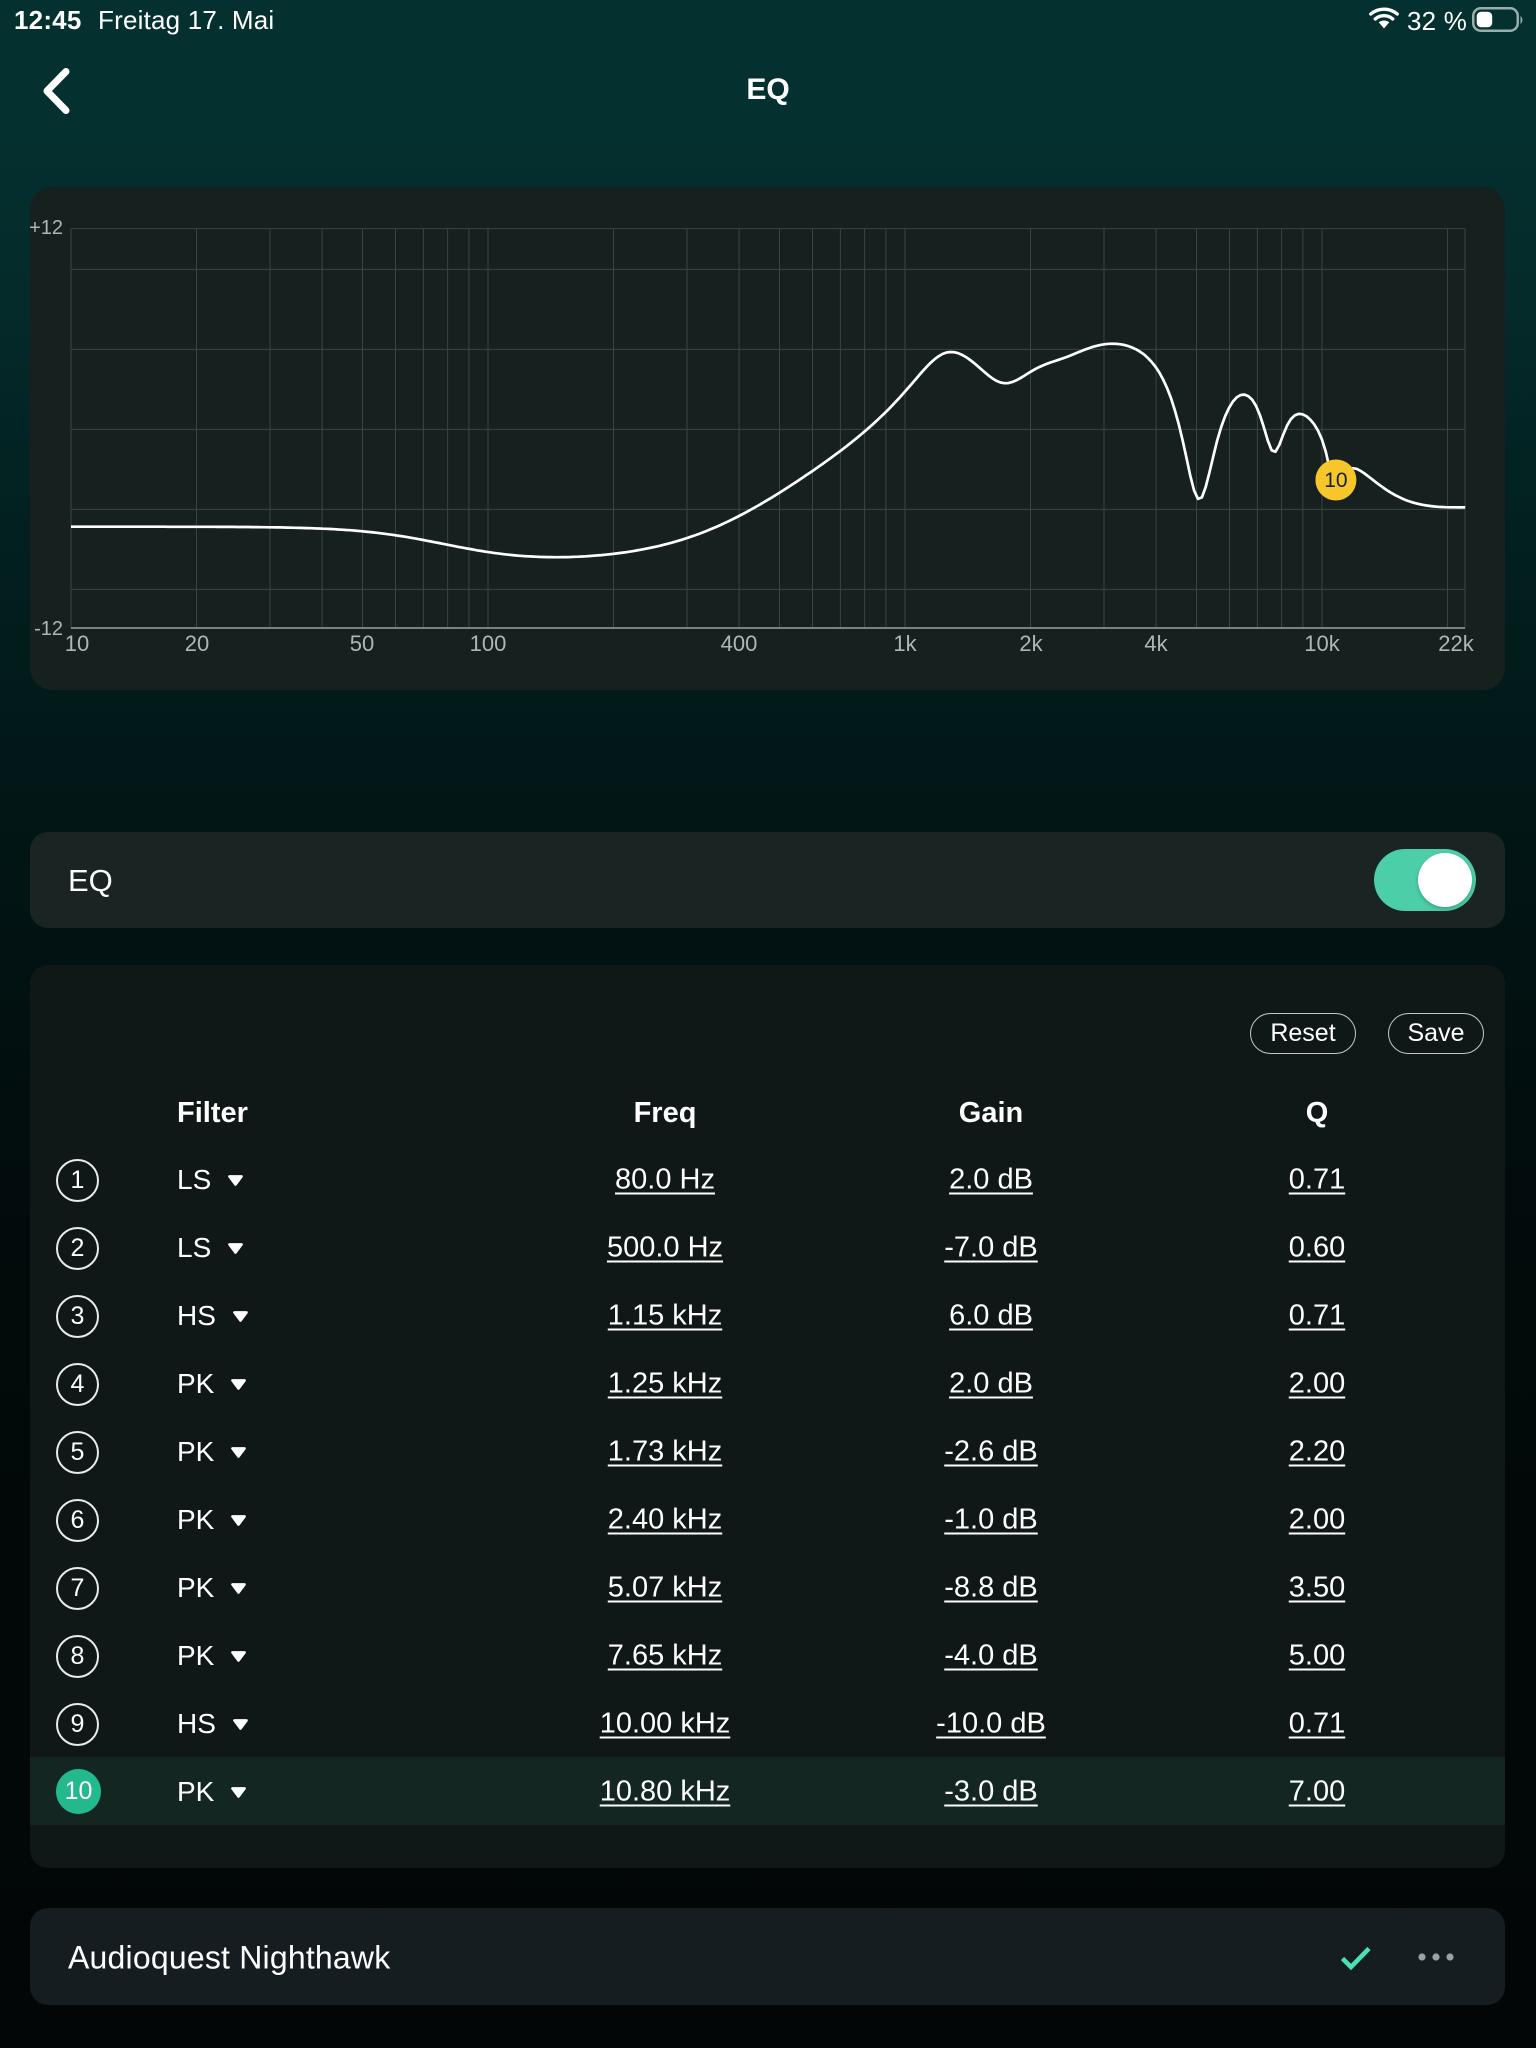 The height and width of the screenshot is (2048, 1536). I want to click on svg-text: -12, so click(48, 629).